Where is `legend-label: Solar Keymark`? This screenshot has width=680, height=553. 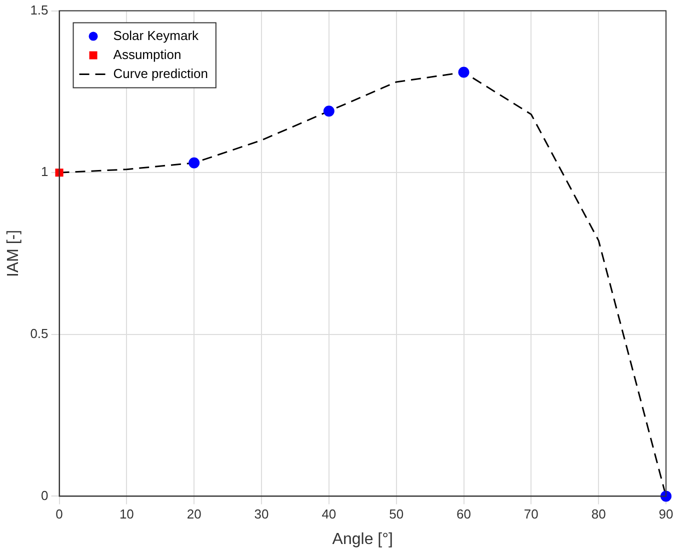
legend-label: Solar Keymark is located at coordinates (156, 35).